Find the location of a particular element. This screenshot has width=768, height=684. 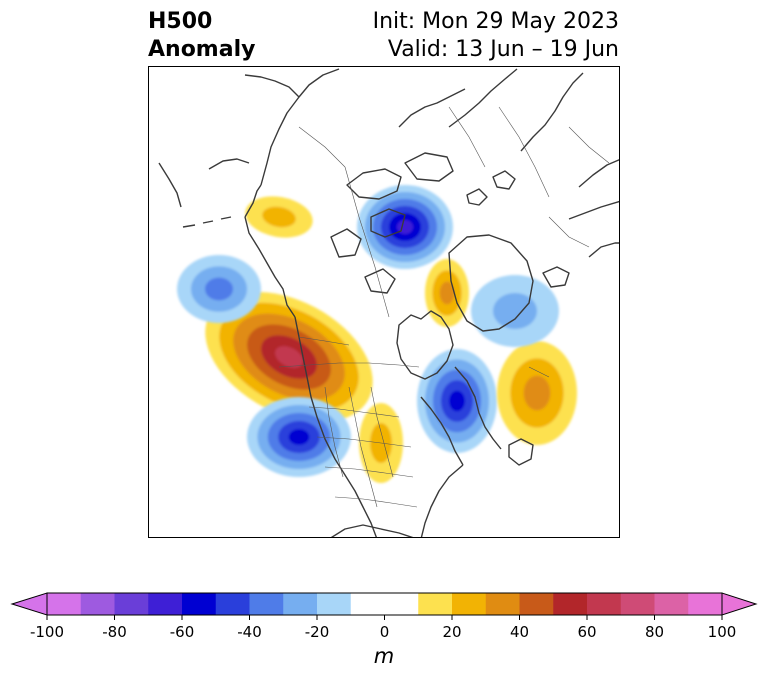

colorbar-tick-label: 40 is located at coordinates (519, 632).